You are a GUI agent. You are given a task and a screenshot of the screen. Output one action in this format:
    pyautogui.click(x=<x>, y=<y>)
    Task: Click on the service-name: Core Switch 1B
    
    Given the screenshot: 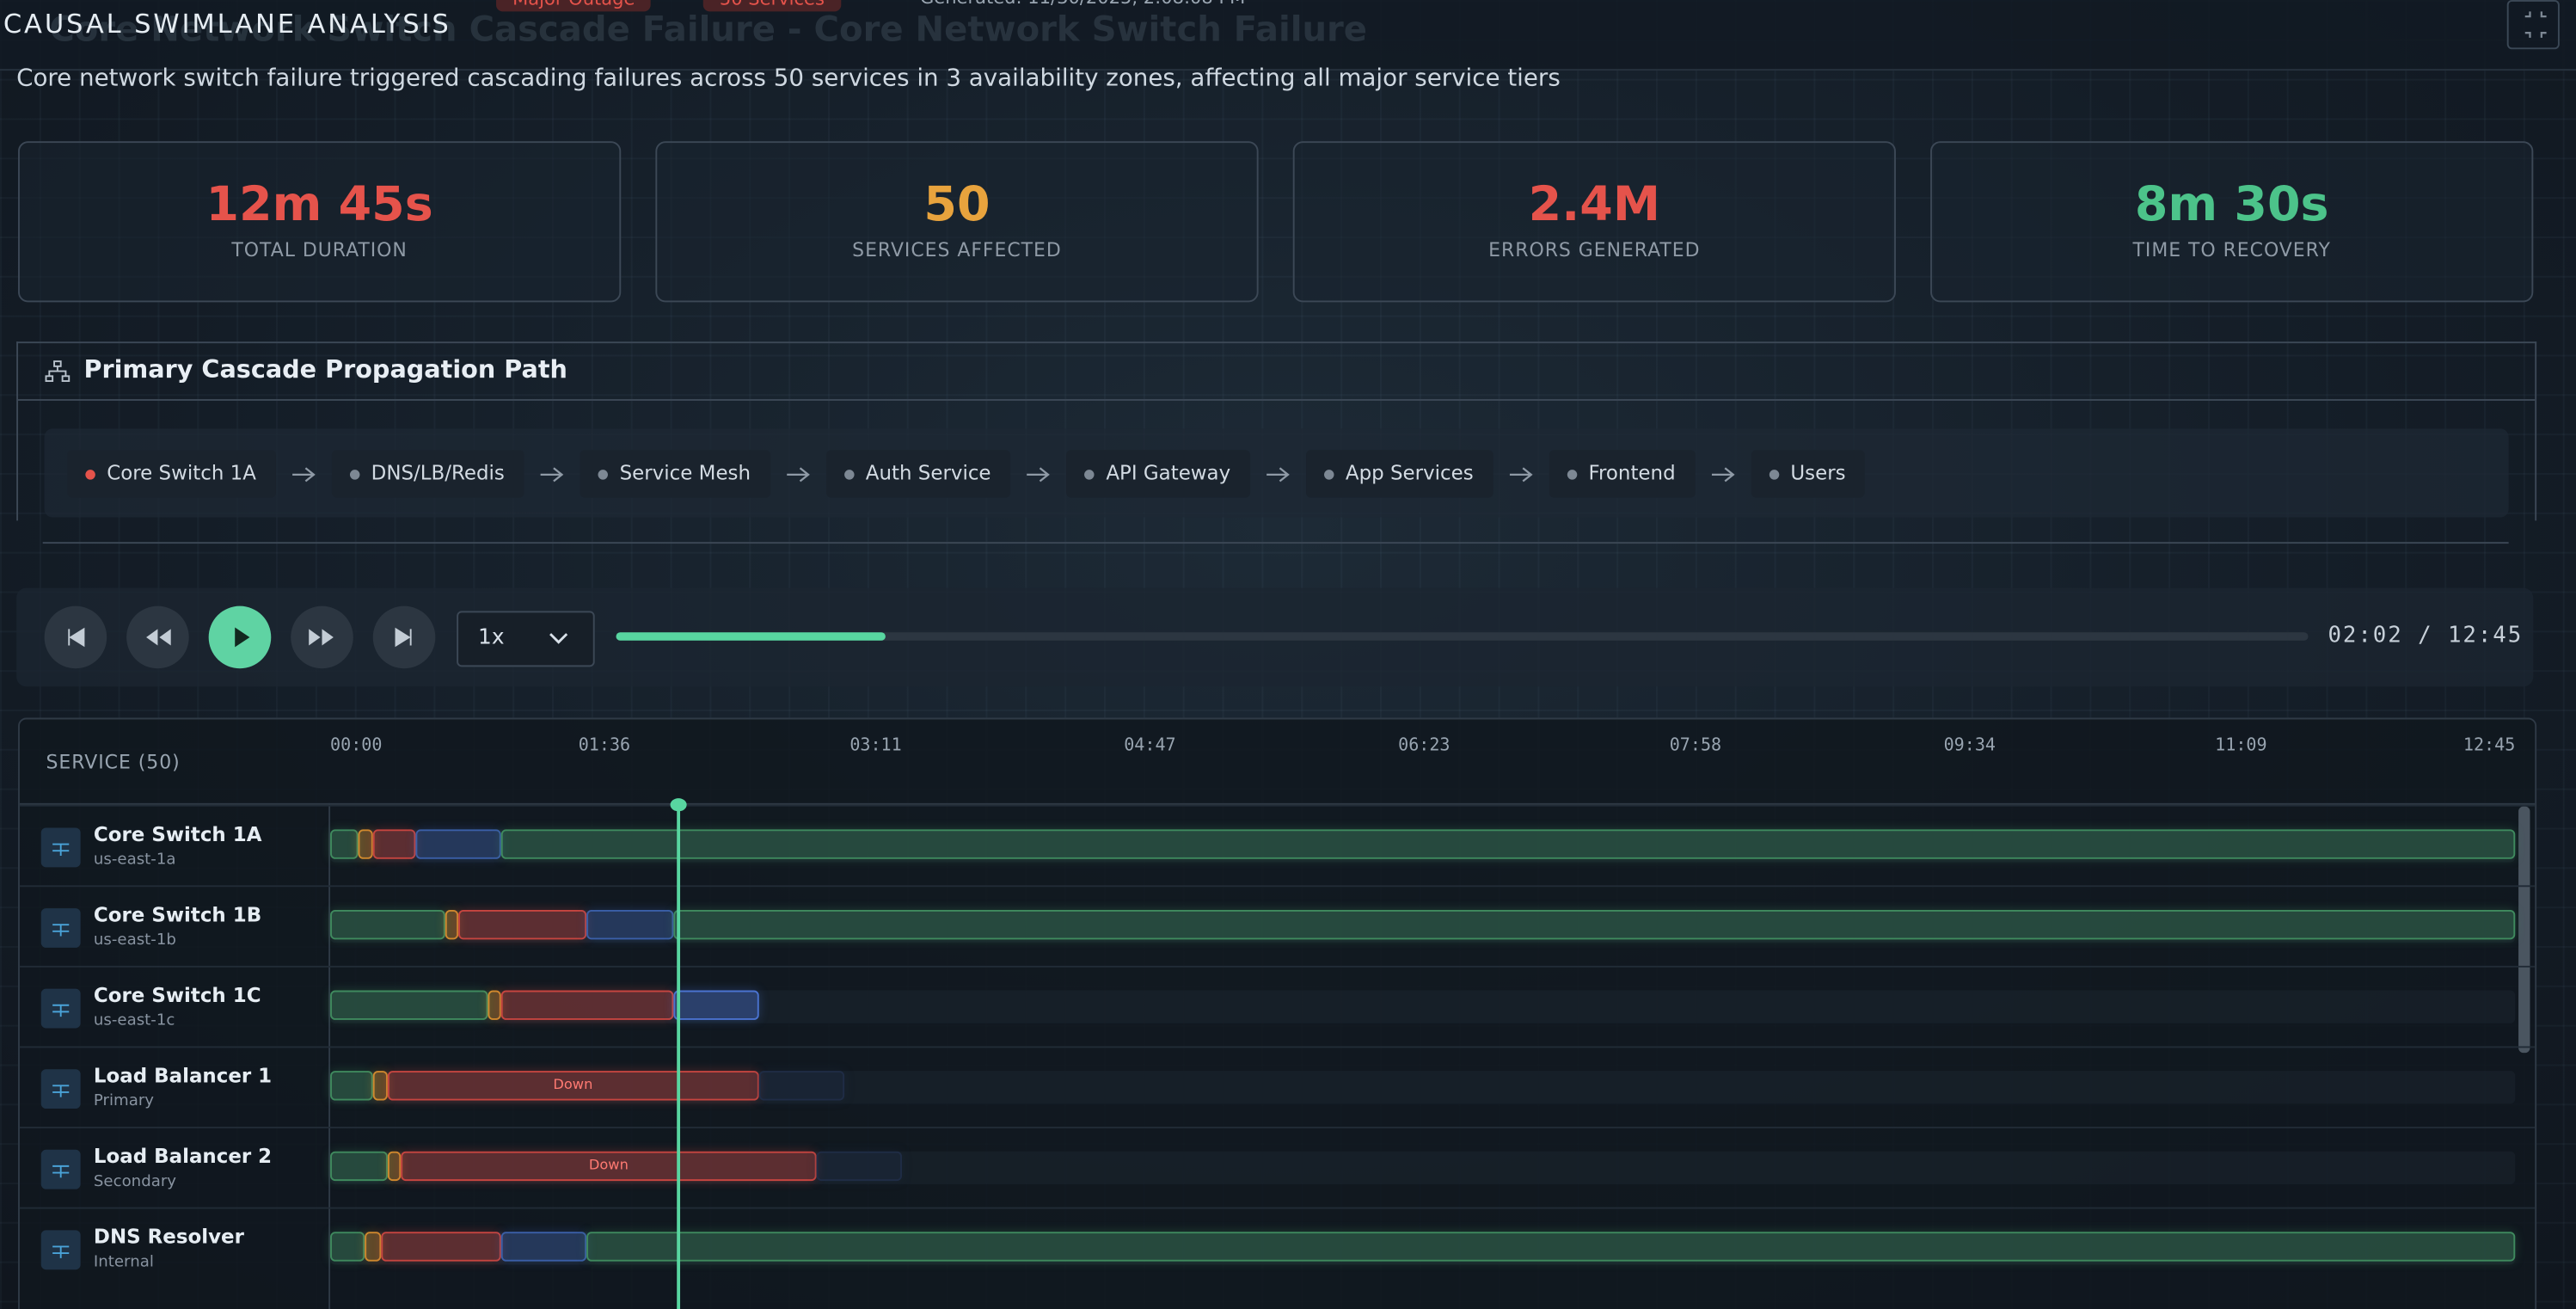 What is the action you would take?
    pyautogui.click(x=177, y=915)
    